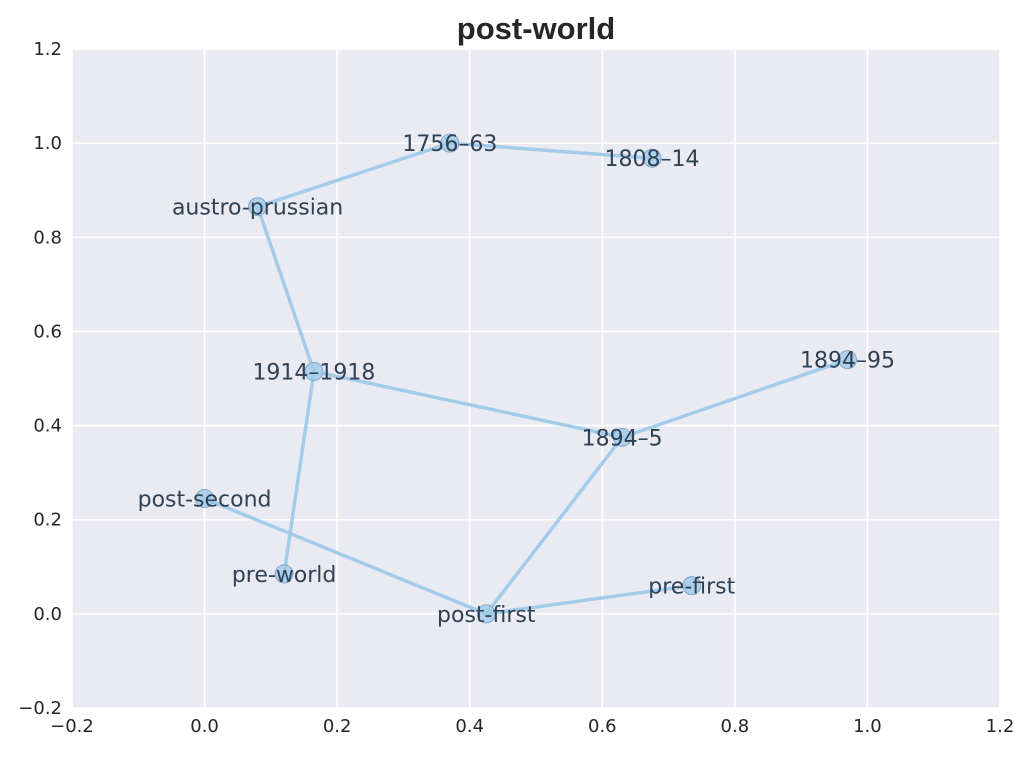 The image size is (1030, 758). I want to click on x-tick-label: 0.0, so click(204, 726).